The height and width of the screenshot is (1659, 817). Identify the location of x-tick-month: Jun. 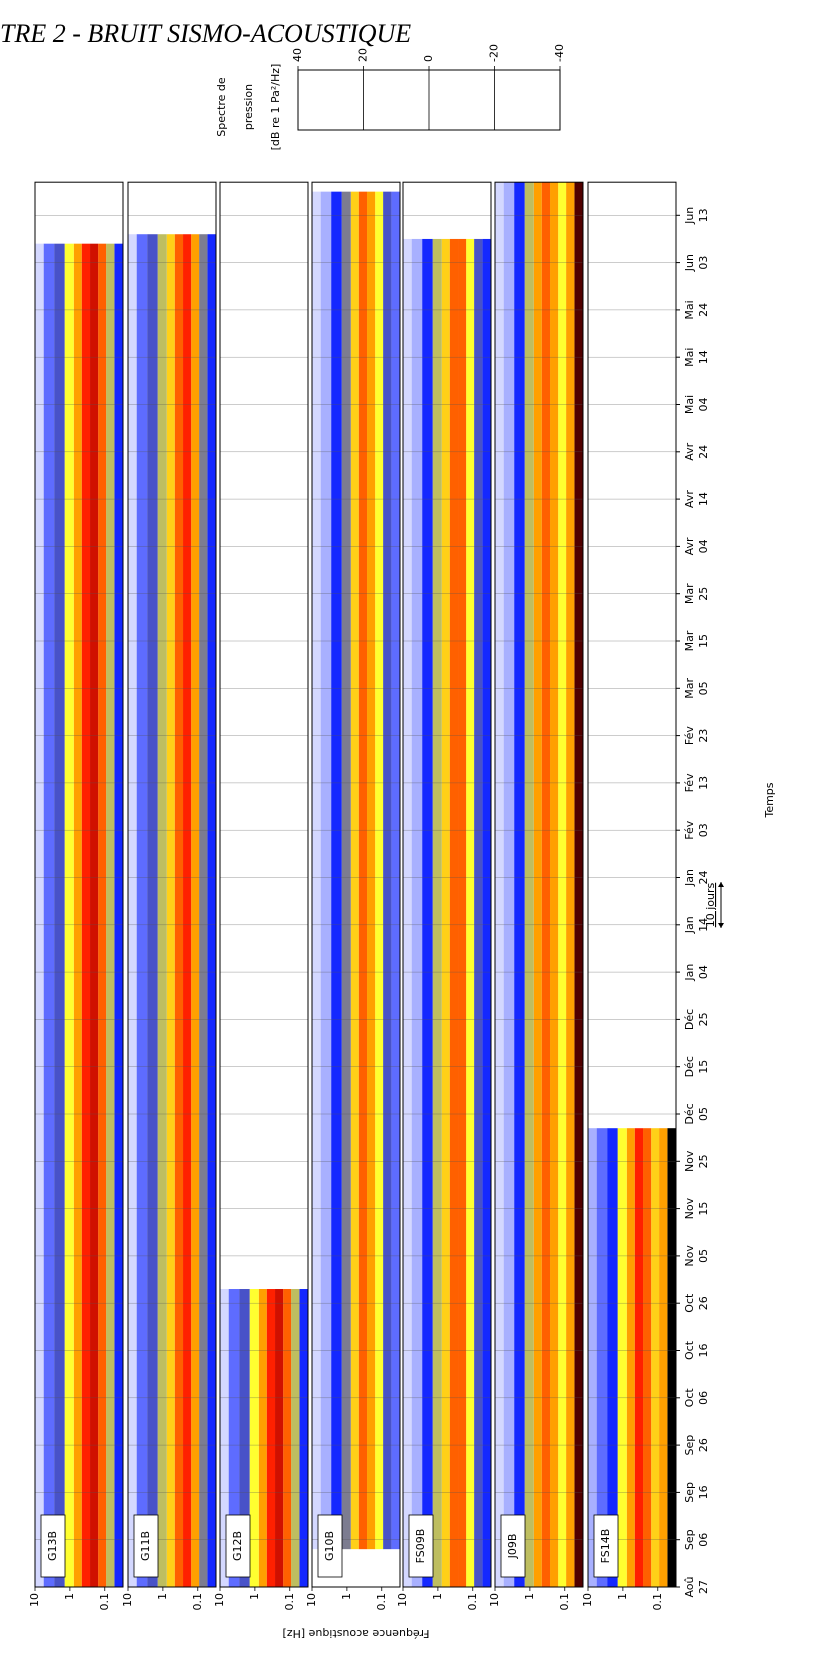
(689, 263).